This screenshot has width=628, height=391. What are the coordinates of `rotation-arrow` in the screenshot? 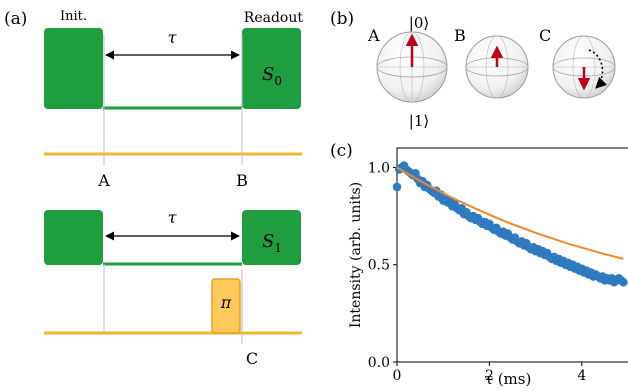 It's located at (598, 69).